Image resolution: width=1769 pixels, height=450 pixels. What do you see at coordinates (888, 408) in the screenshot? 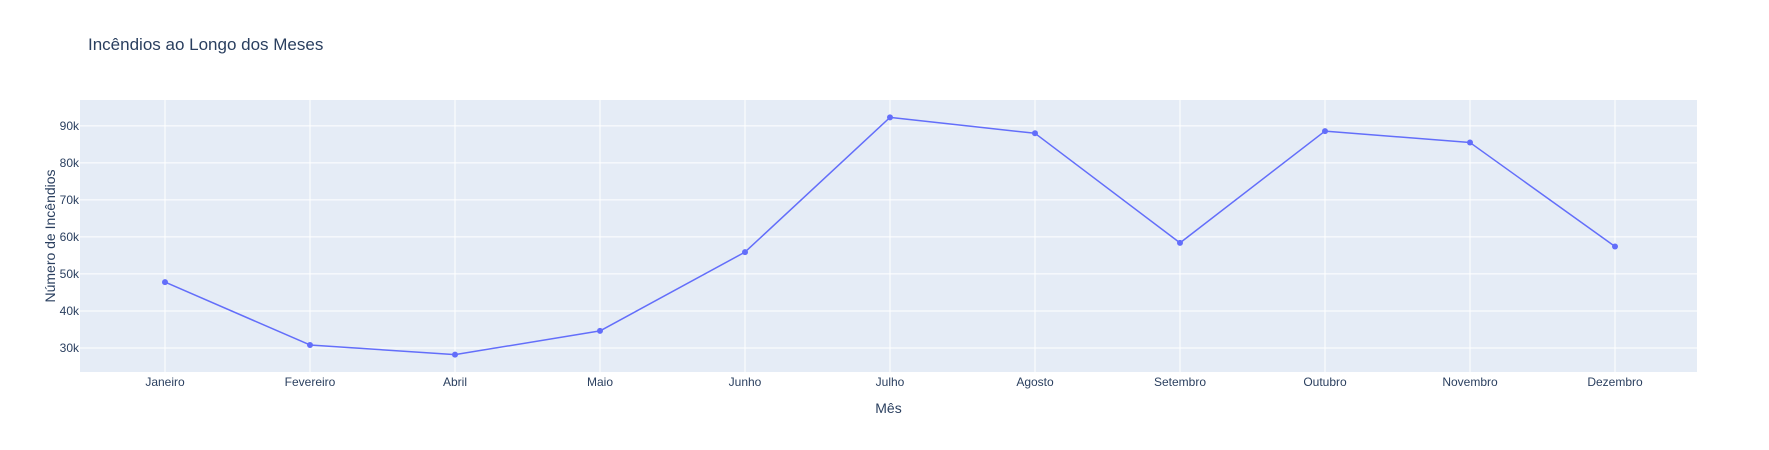
I see `x-axis-title: Mês` at bounding box center [888, 408].